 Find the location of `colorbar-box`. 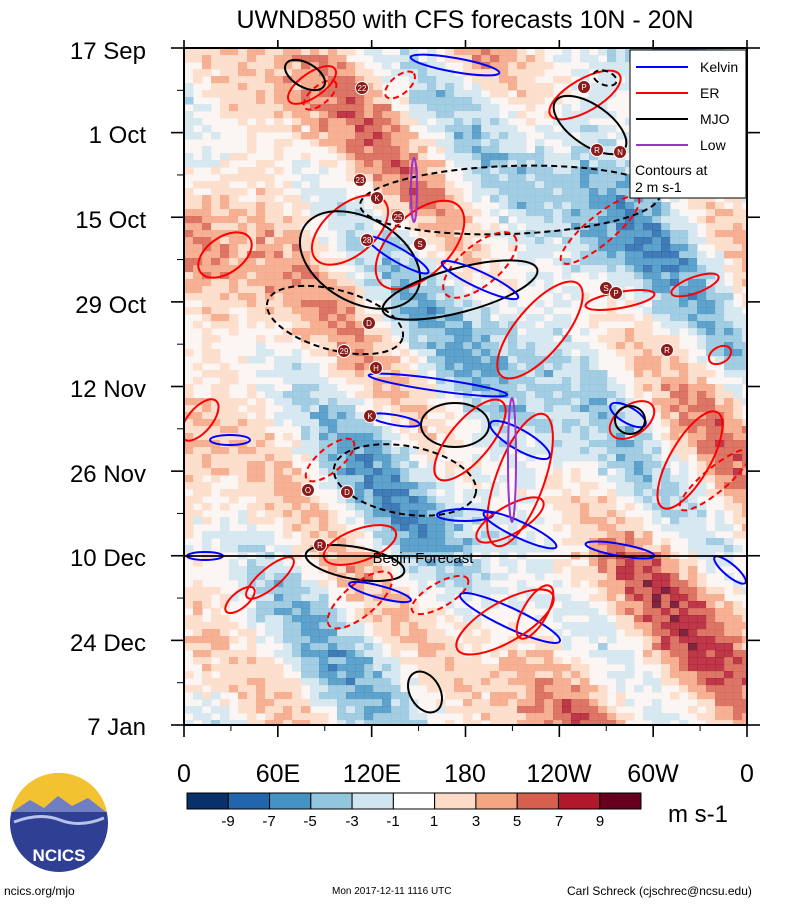

colorbar-box is located at coordinates (290, 801).